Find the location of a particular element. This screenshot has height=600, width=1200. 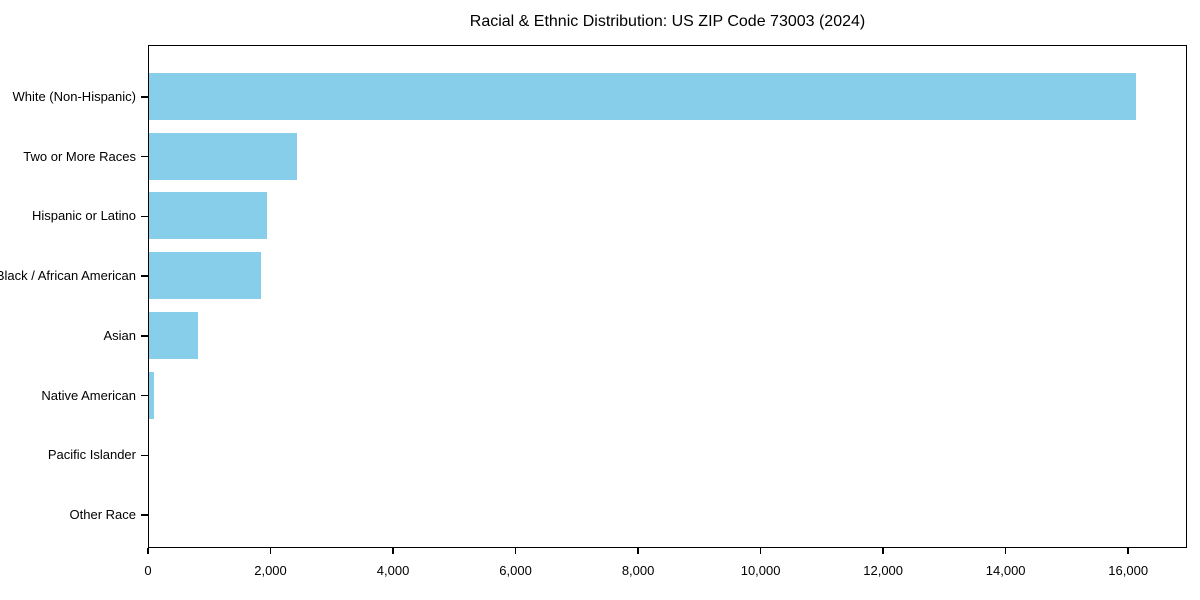

x-tick-label: 4,000 is located at coordinates (393, 570).